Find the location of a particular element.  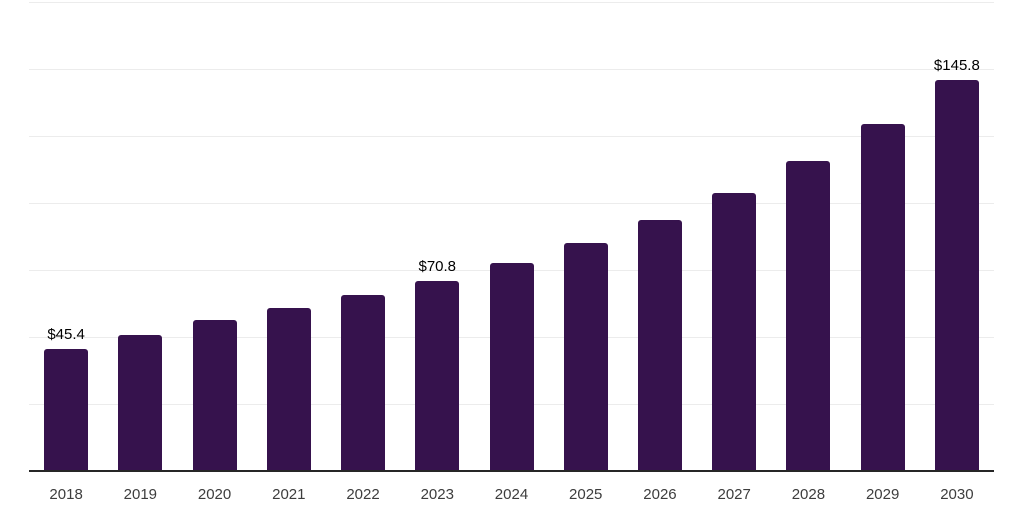

data-label-2030: $145.8 is located at coordinates (956, 66).